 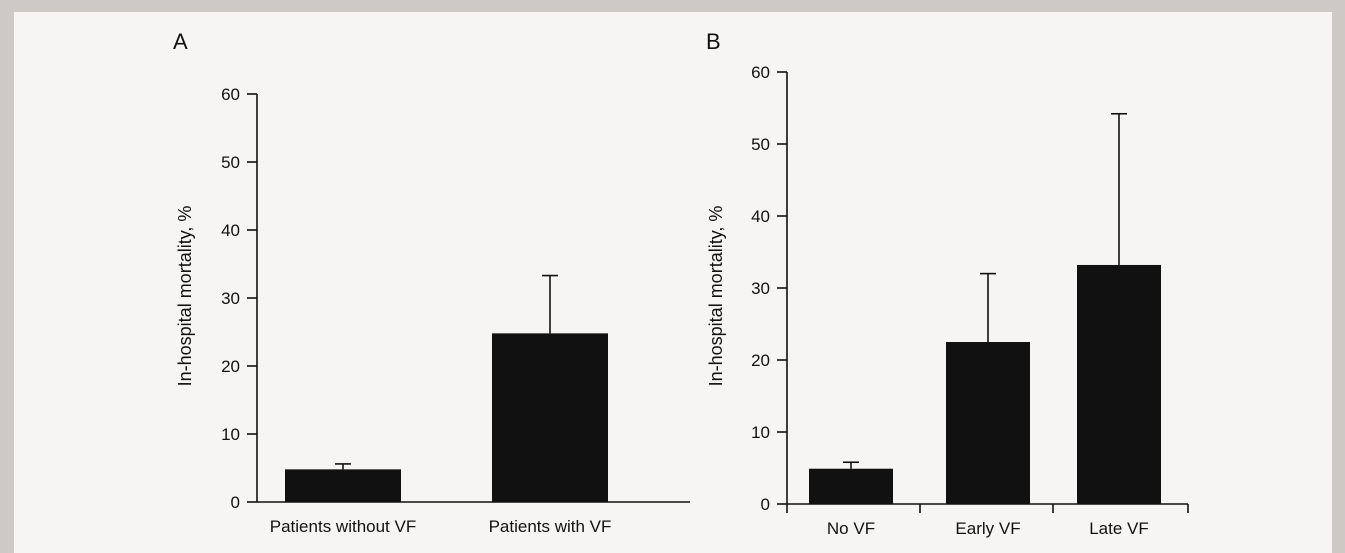 What do you see at coordinates (1119, 528) in the screenshot?
I see `category-label: Late VF` at bounding box center [1119, 528].